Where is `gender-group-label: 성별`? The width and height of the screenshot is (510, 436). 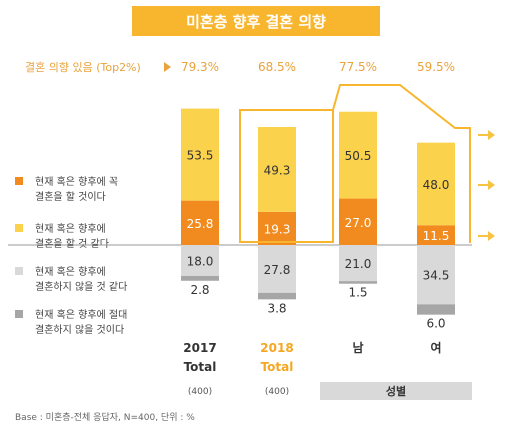 gender-group-label: 성별 is located at coordinates (396, 391).